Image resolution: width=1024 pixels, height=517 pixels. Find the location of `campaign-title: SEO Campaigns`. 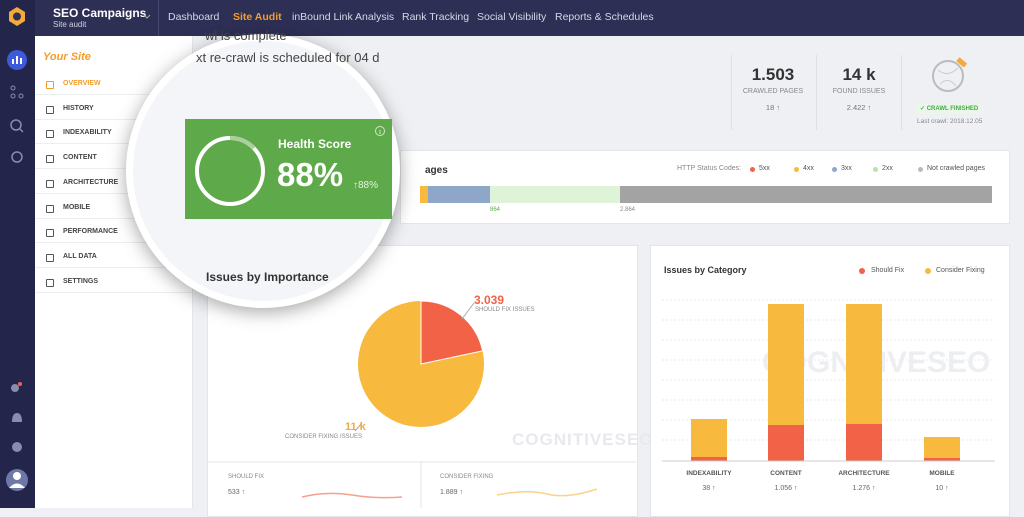

campaign-title: SEO Campaigns is located at coordinates (100, 13).